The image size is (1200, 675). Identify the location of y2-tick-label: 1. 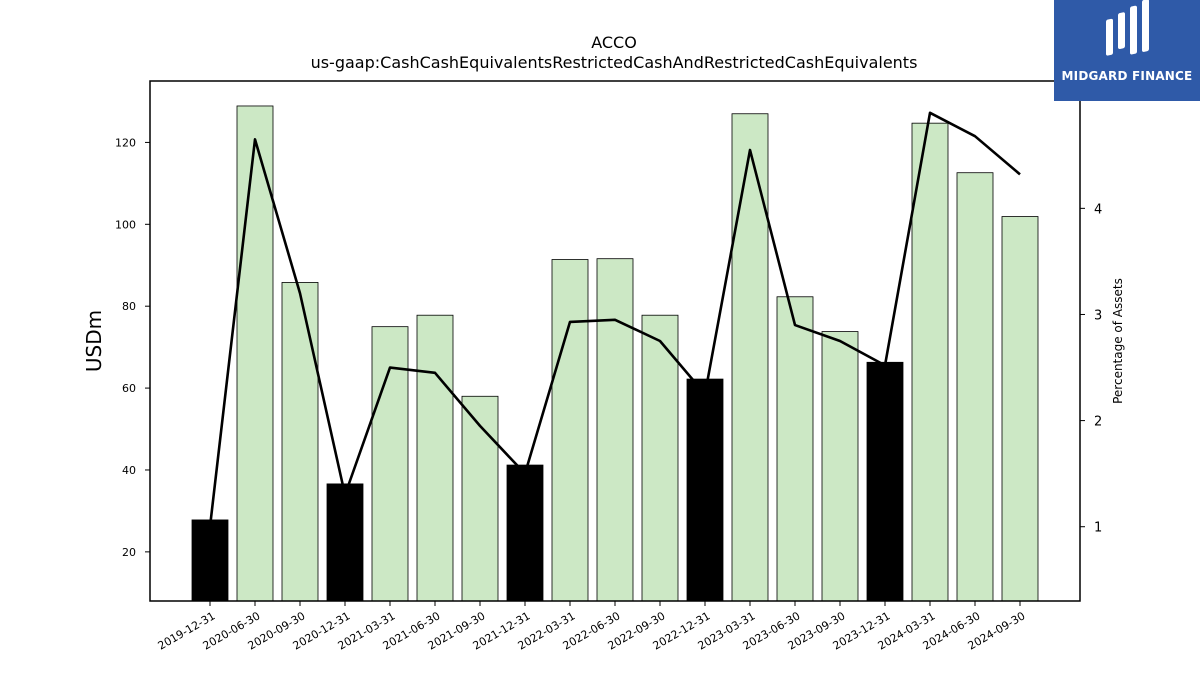
(1098, 528).